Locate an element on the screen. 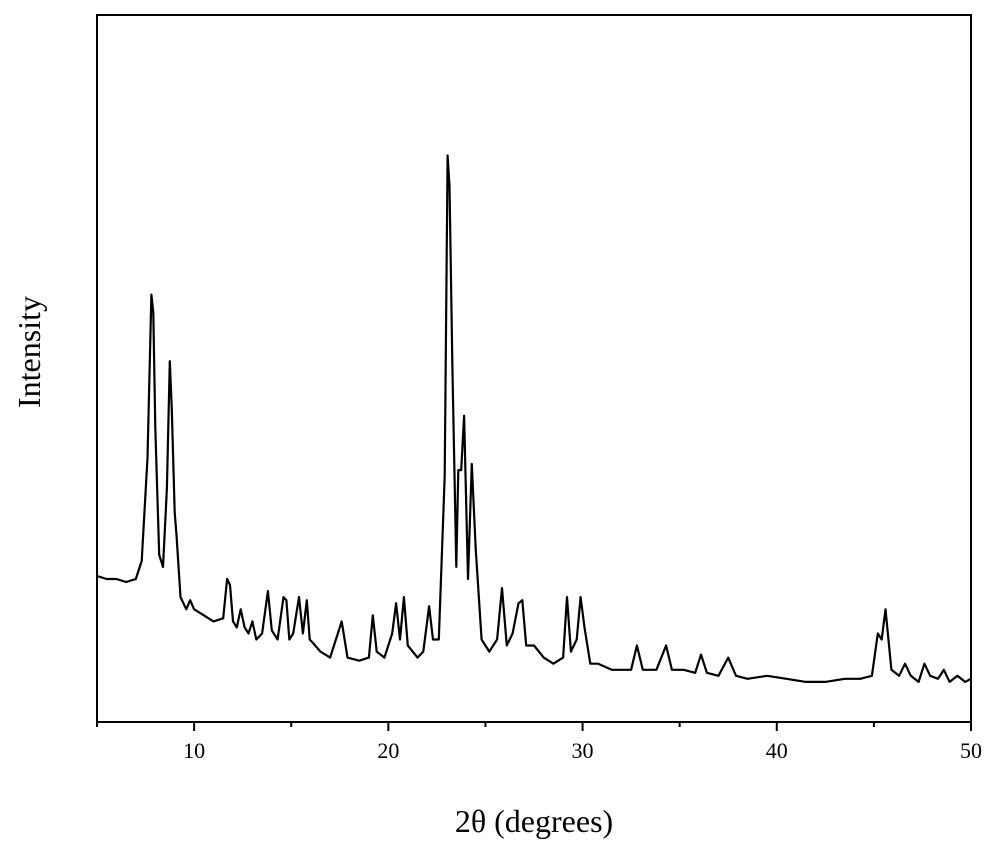  x-axis-title: 2θ (degrees) is located at coordinates (534, 821).